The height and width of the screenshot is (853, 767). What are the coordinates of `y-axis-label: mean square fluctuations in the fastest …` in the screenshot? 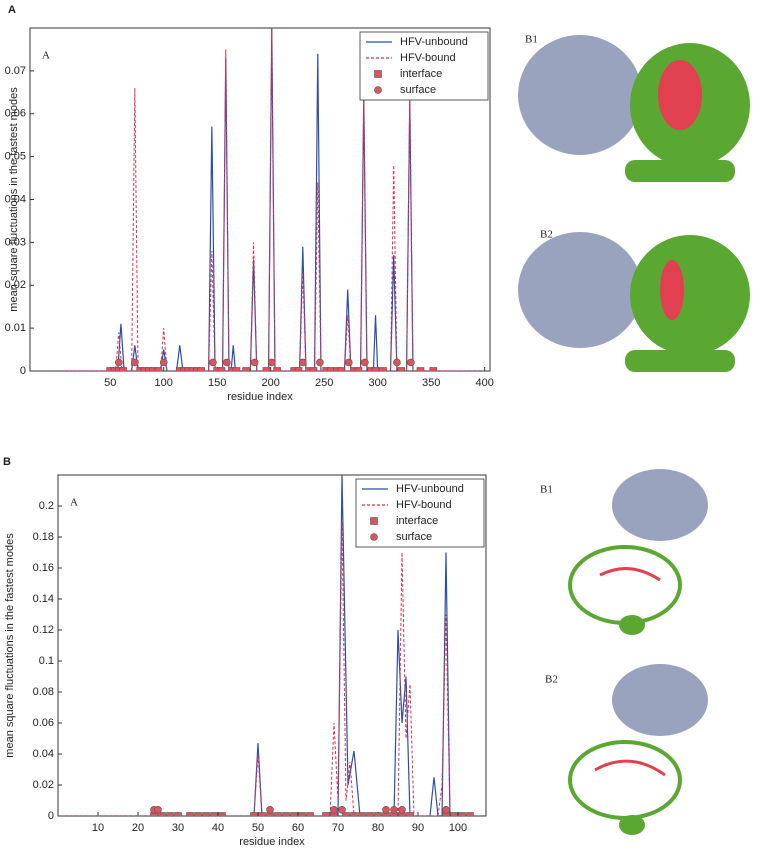 It's located at (14, 199).